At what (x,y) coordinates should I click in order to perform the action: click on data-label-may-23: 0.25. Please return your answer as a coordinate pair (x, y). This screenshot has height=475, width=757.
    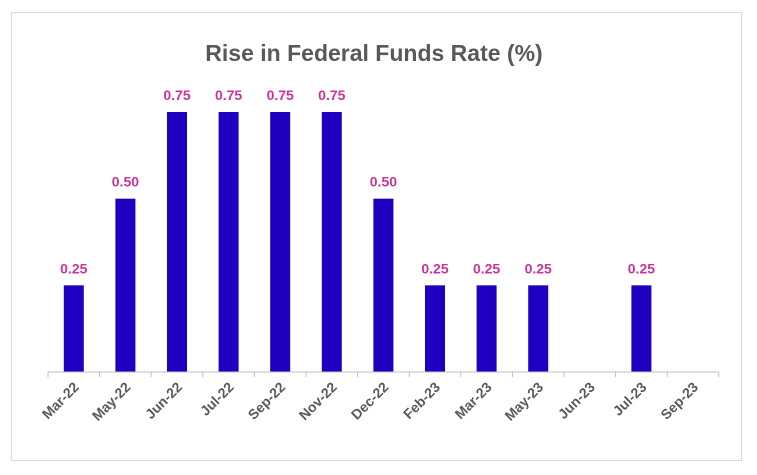
    Looking at the image, I should click on (538, 268).